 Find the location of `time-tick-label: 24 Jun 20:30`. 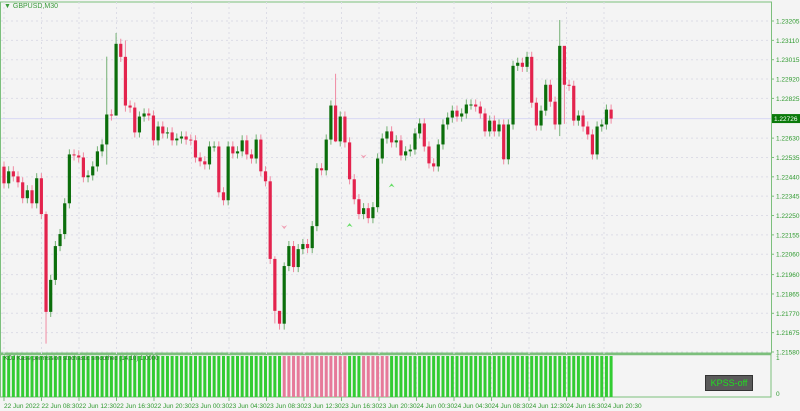

time-tick-label: 24 Jun 20:30 is located at coordinates (623, 406).